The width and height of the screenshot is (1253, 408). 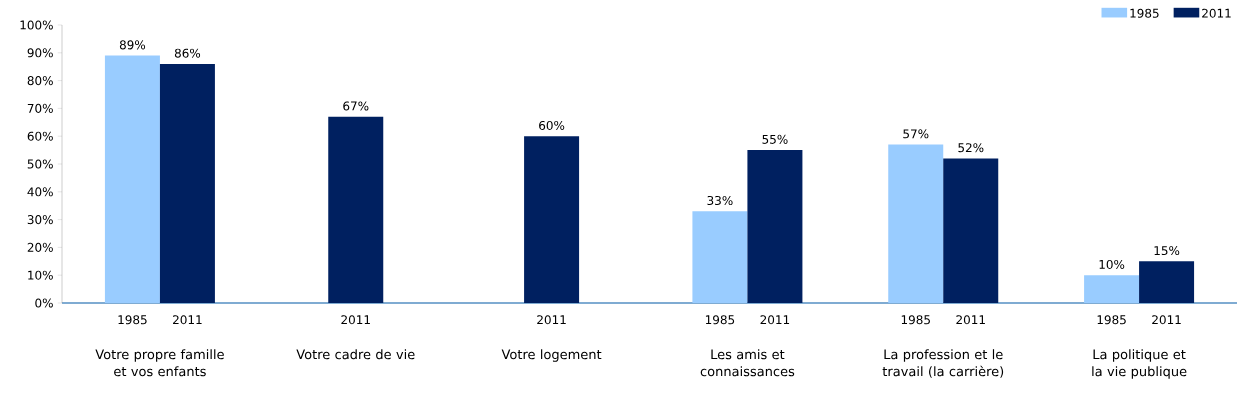 What do you see at coordinates (36, 25) in the screenshot?
I see `y-tick-label: 100%` at bounding box center [36, 25].